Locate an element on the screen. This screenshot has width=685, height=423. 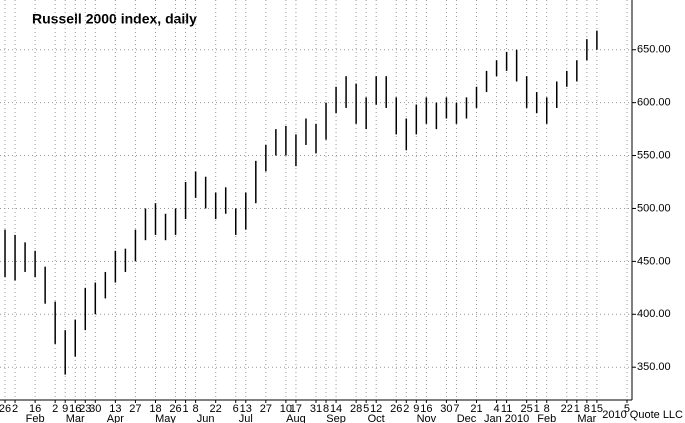
month-label: May is located at coordinates (165, 418).